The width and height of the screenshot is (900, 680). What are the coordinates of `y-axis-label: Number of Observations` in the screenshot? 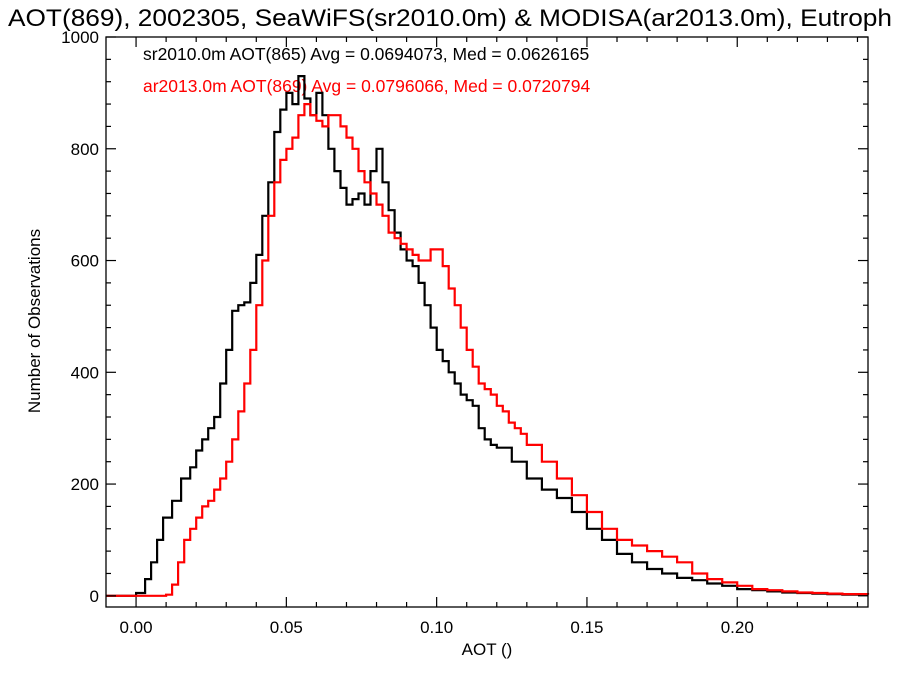 It's located at (34, 321).